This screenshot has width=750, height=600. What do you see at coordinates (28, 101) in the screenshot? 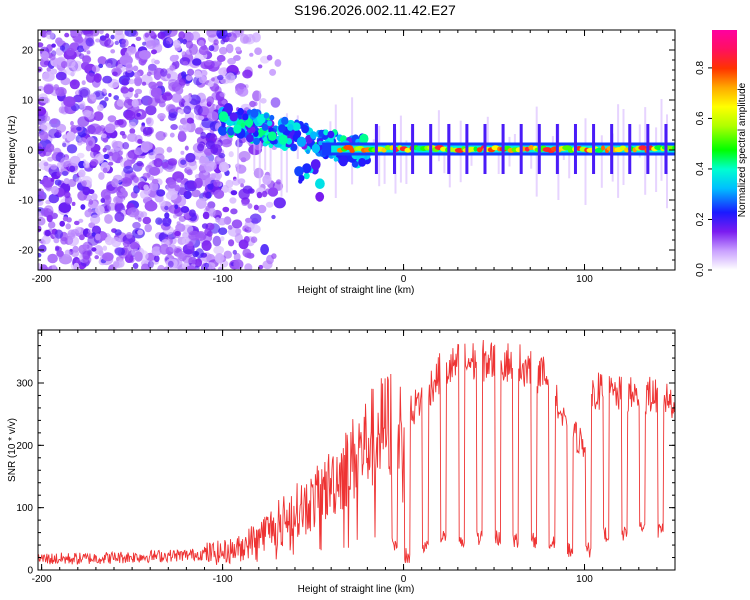
I see `y-tick-label: 10` at bounding box center [28, 101].